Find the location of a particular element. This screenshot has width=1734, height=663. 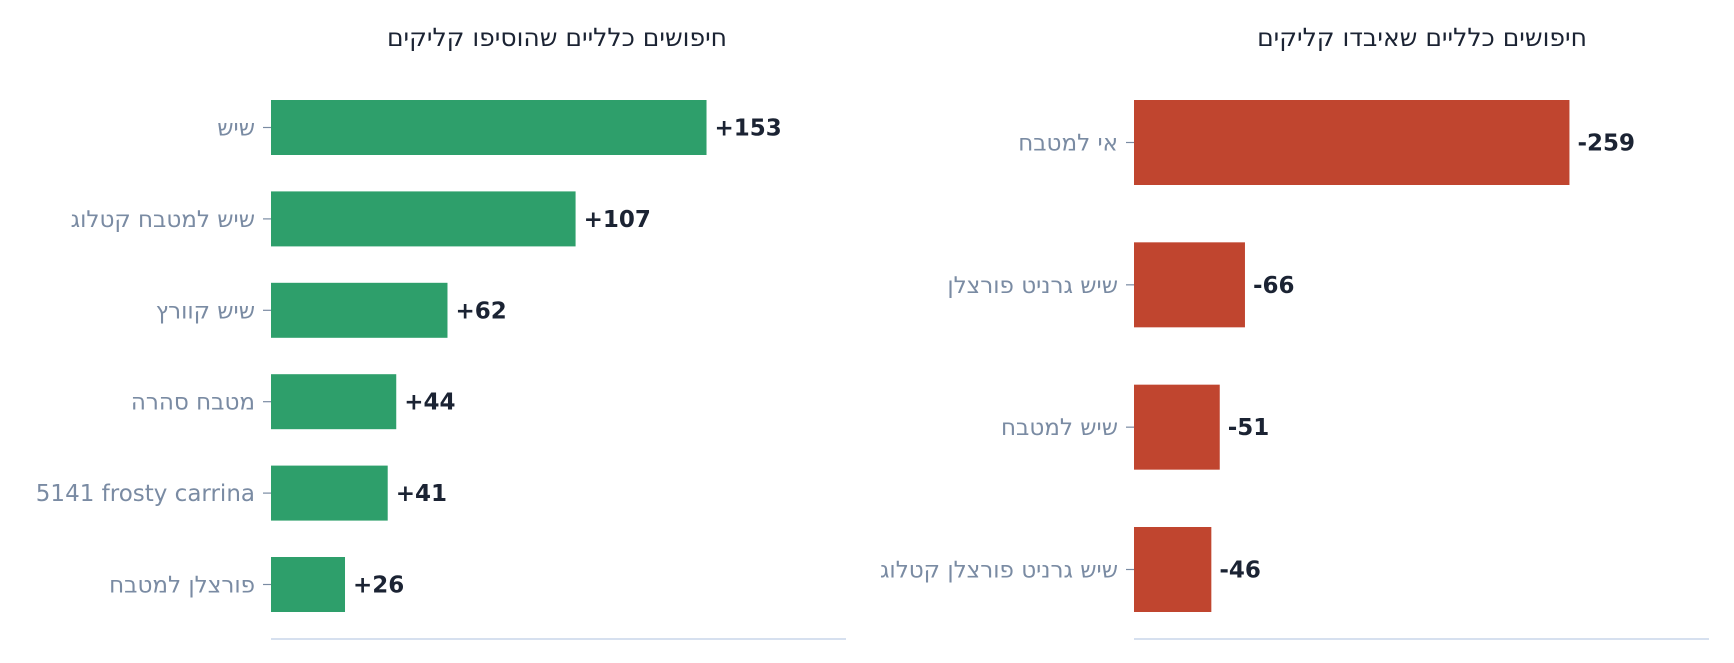

added-category-label: מטבח סהרה is located at coordinates (193, 403).